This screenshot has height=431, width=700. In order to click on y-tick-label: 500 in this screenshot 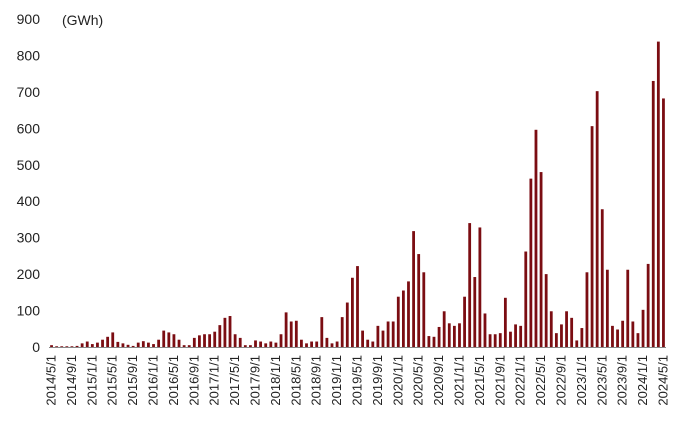, I will do `click(29, 165)`.